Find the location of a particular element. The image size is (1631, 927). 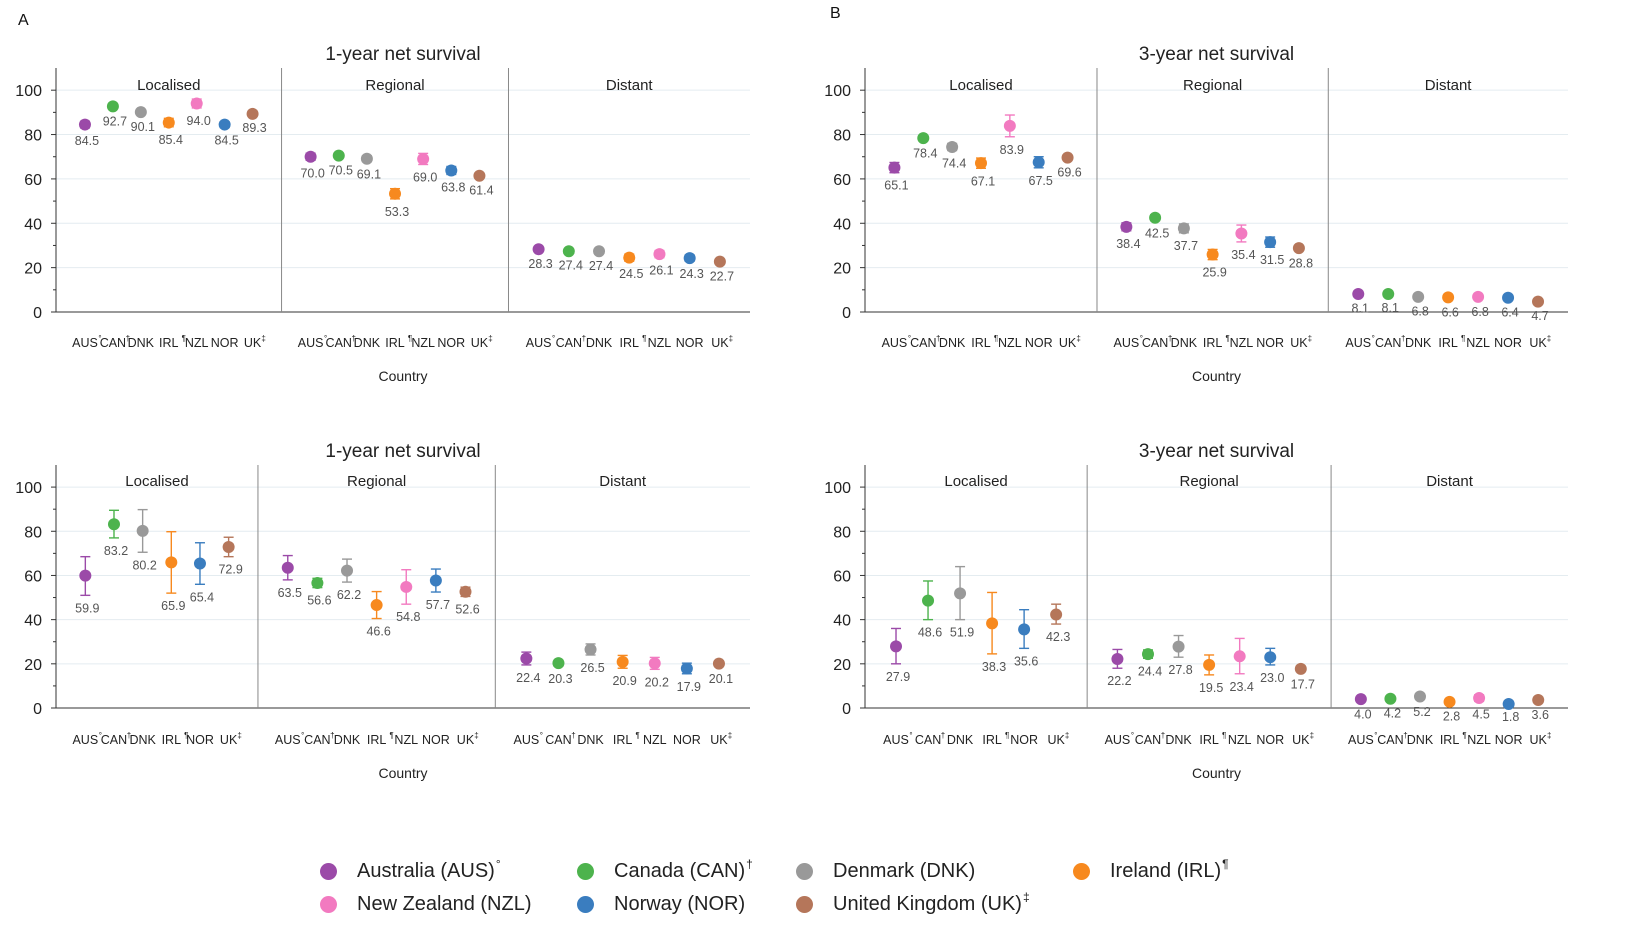

legend-item-dnk: Denmark (DNK) is located at coordinates (885, 871).